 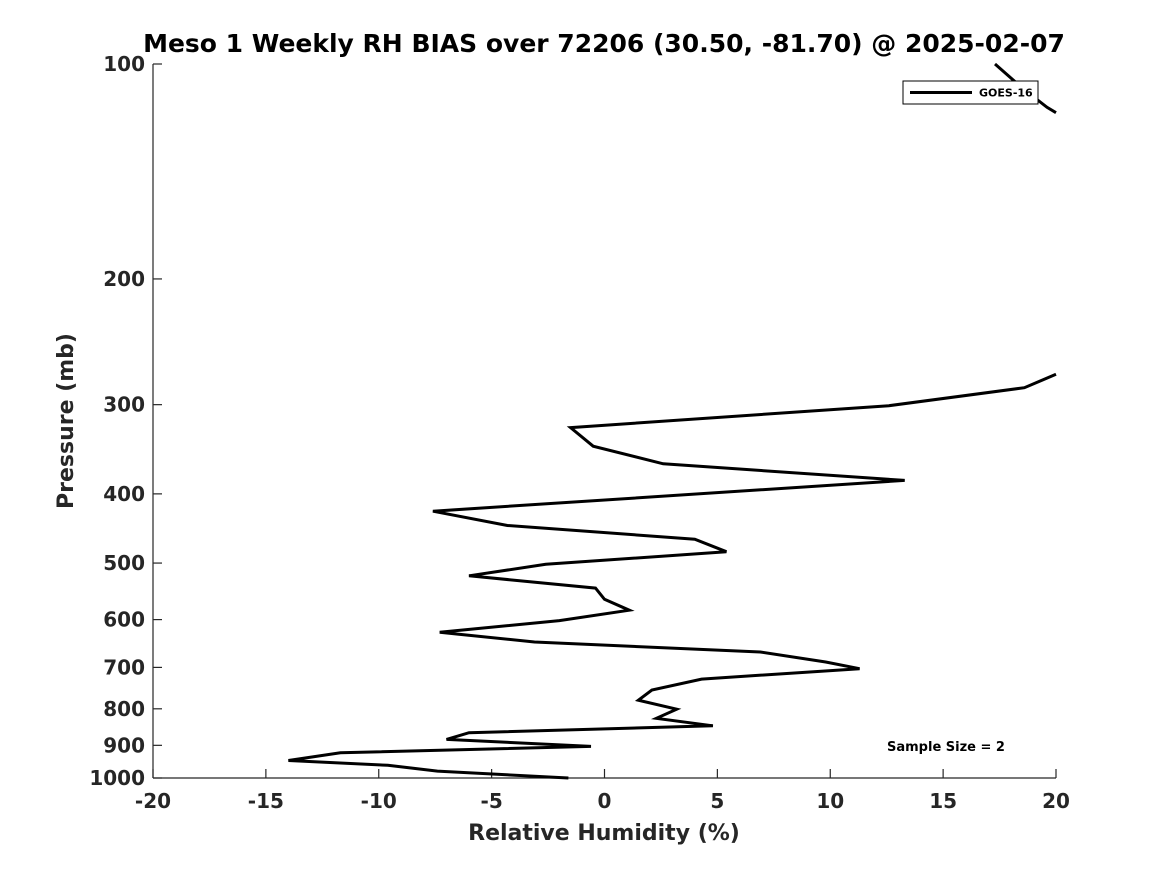 I want to click on y-tick-label: 200, so click(x=124, y=279).